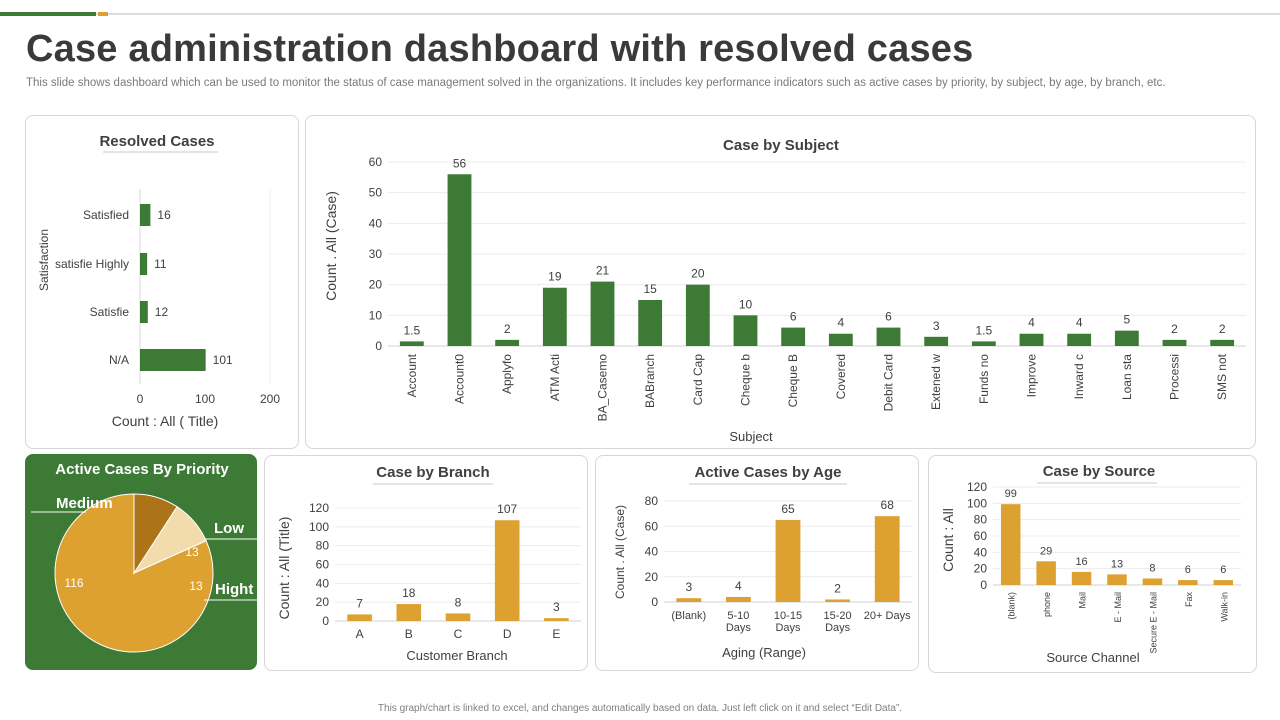 The image size is (1280, 720). I want to click on x-tick-label: ATM Acti, so click(555, 377).